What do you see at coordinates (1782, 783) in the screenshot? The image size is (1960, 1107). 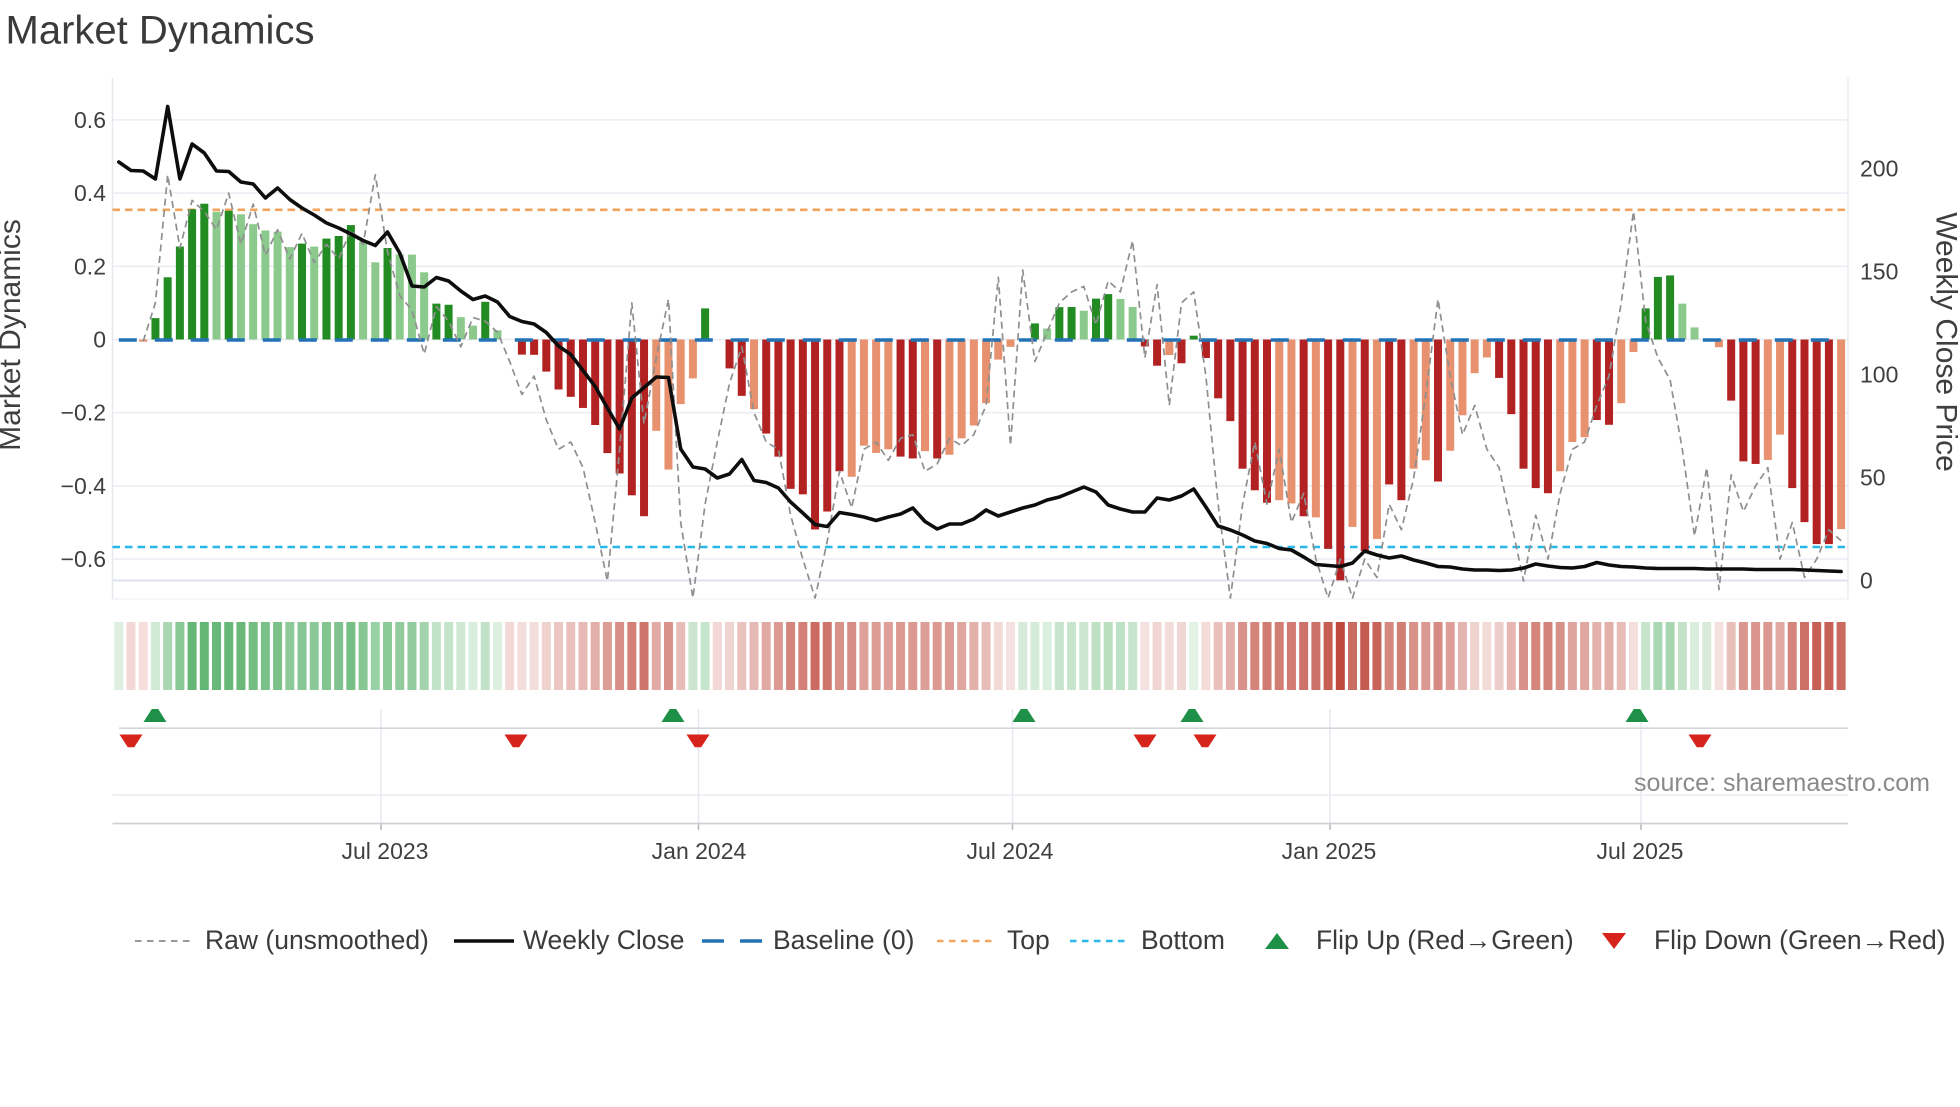 I see `svg-text: source: sharemaestro.com` at bounding box center [1782, 783].